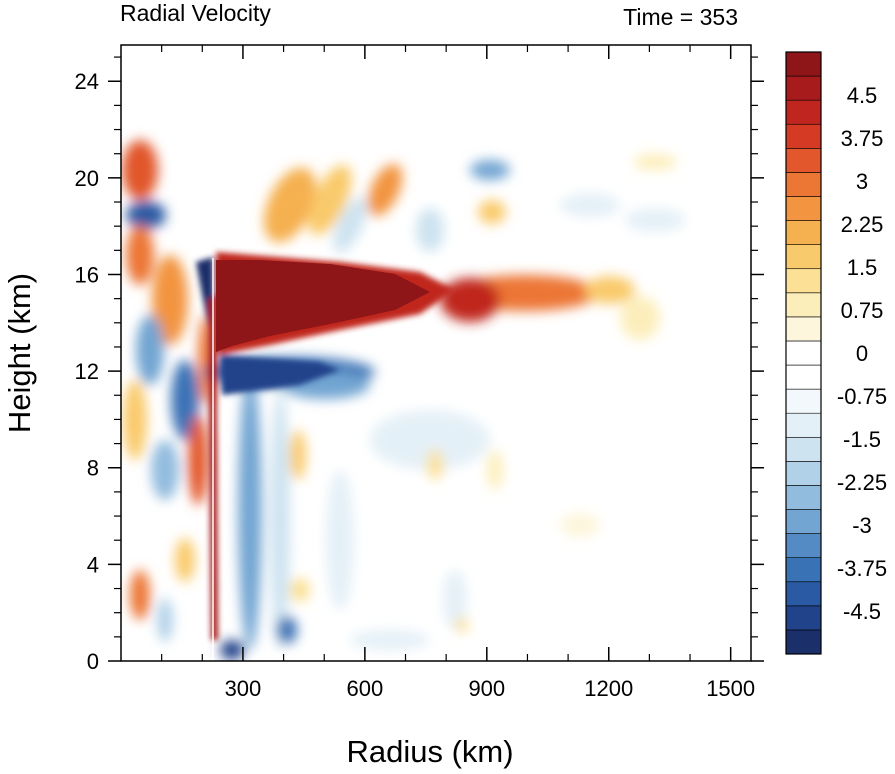  I want to click on colorbar, so click(803, 353).